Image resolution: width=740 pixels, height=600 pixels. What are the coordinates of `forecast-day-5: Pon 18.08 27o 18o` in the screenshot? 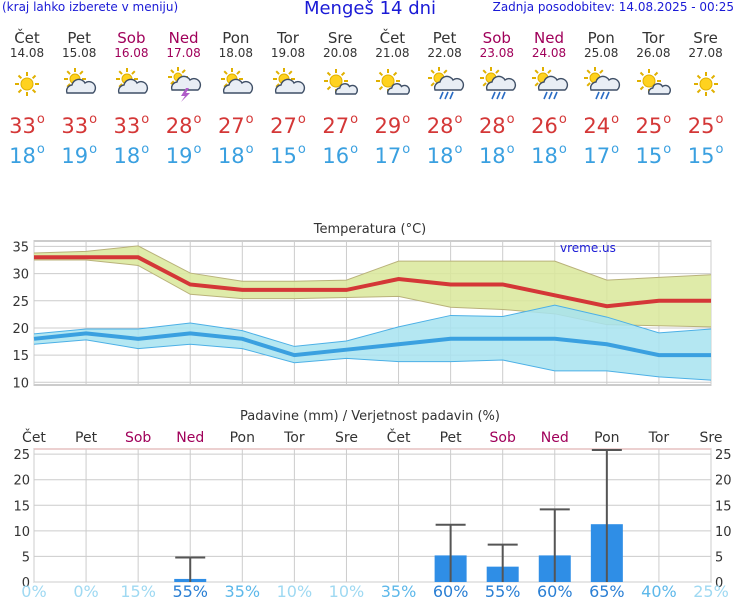 It's located at (236, 99).